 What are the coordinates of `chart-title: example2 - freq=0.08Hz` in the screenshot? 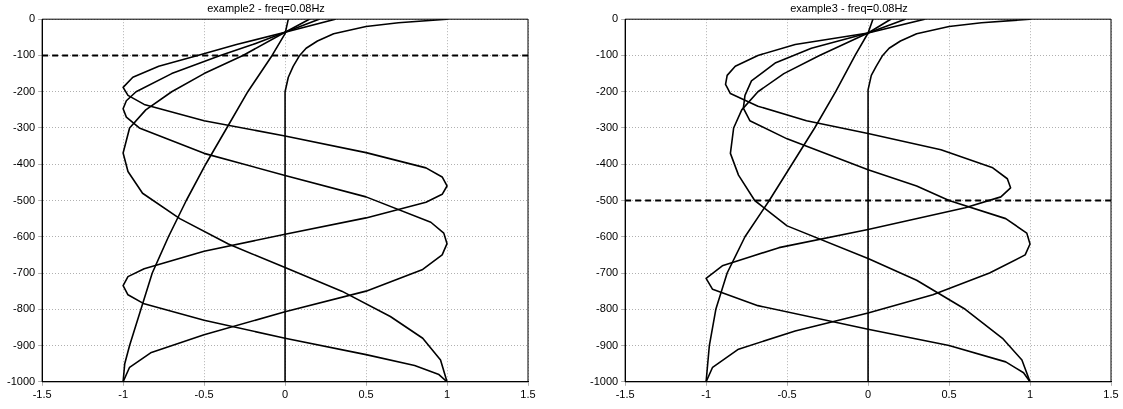 It's located at (266, 7).